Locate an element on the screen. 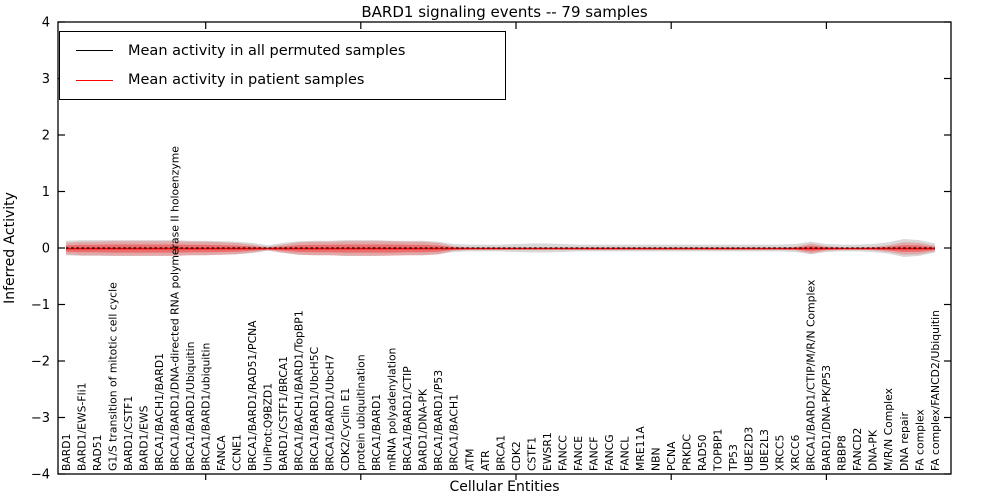 The width and height of the screenshot is (1000, 500). x-tick-label: TP53 is located at coordinates (733, 458).